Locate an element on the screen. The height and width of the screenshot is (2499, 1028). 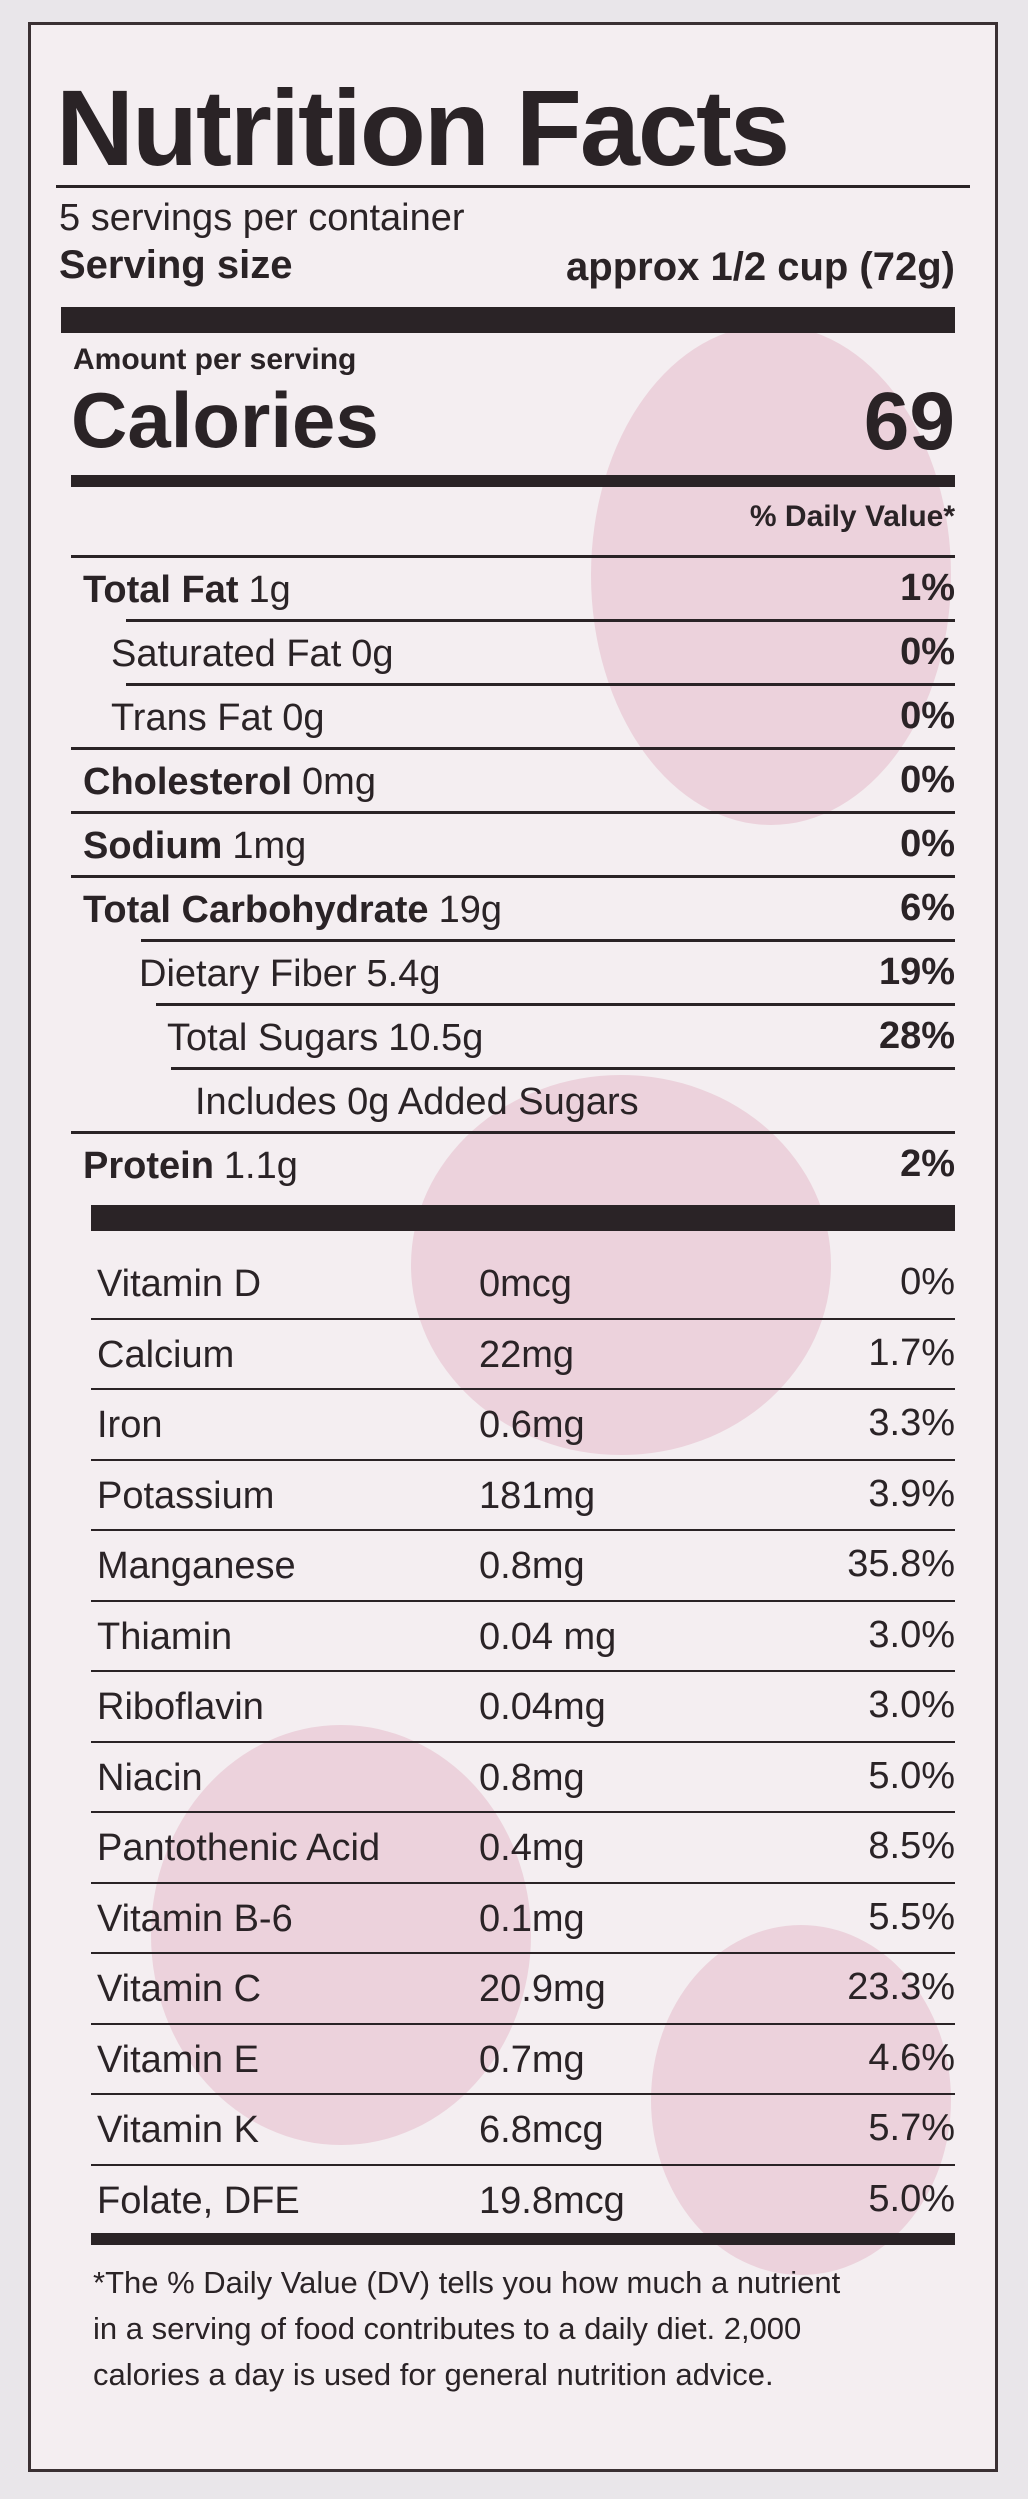
vitamin-dv: 5.5% is located at coordinates (911, 1916).